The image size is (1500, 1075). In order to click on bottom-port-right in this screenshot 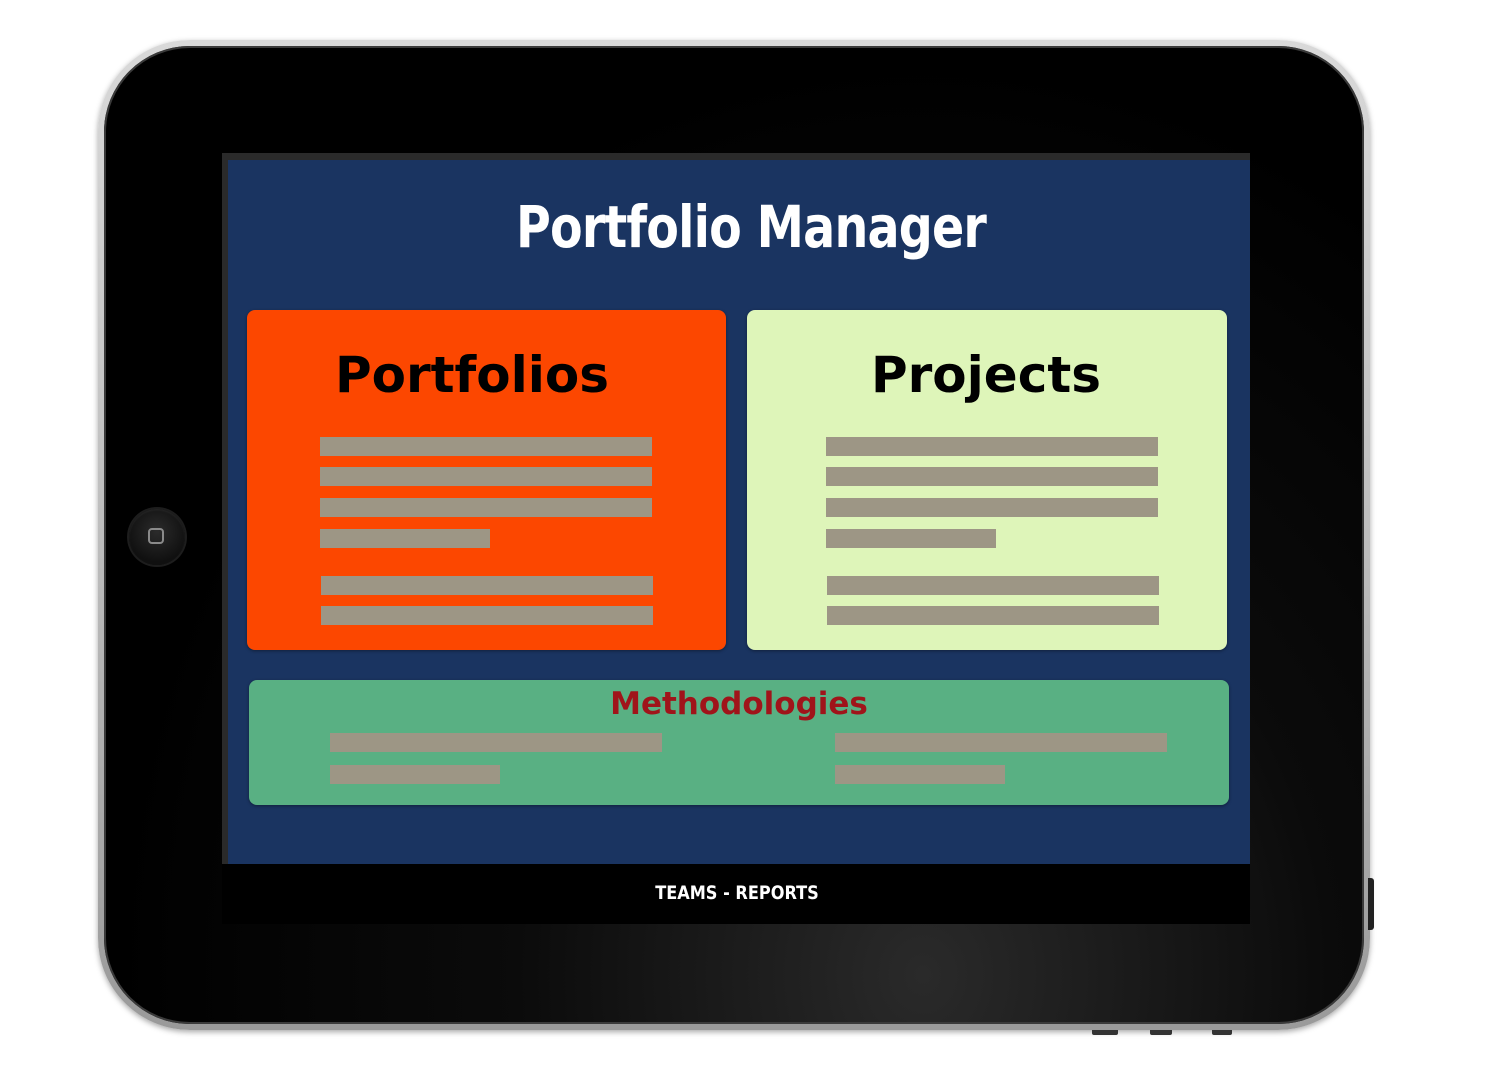, I will do `click(1222, 1032)`.